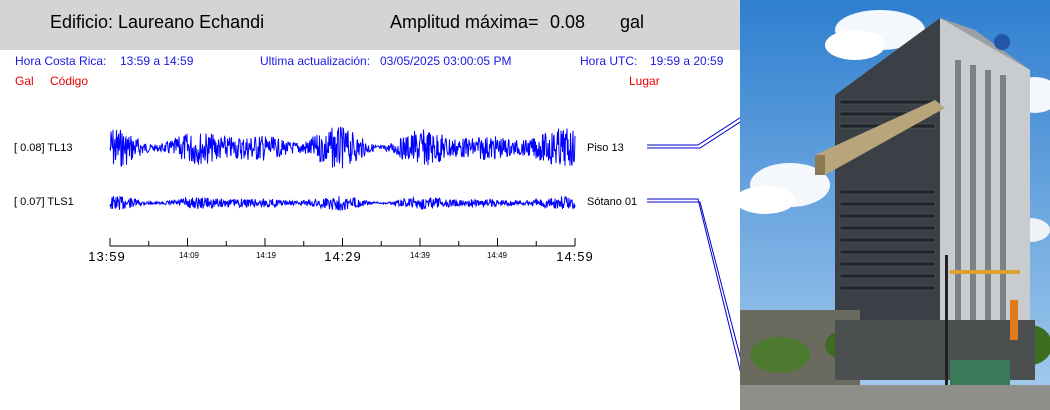 The image size is (1050, 410). Describe the element at coordinates (632, 22) in the screenshot. I see `amplitude-unit: gal` at that location.